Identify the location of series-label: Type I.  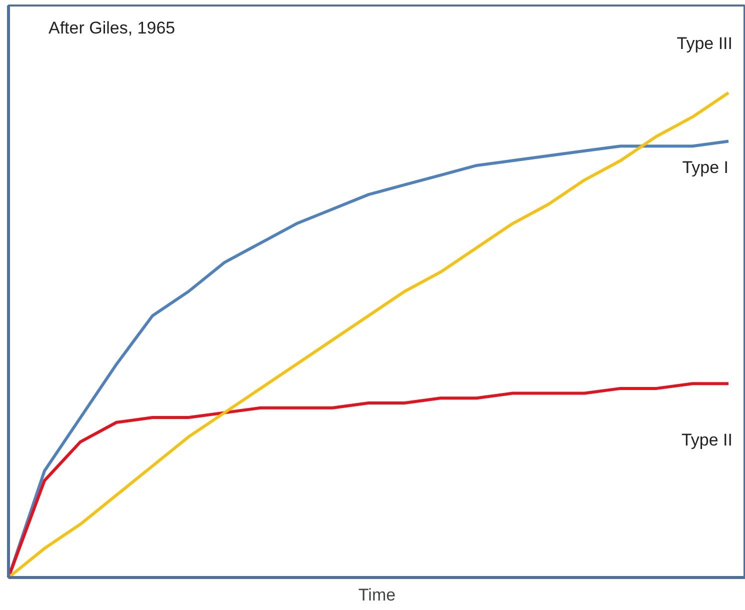
(705, 168).